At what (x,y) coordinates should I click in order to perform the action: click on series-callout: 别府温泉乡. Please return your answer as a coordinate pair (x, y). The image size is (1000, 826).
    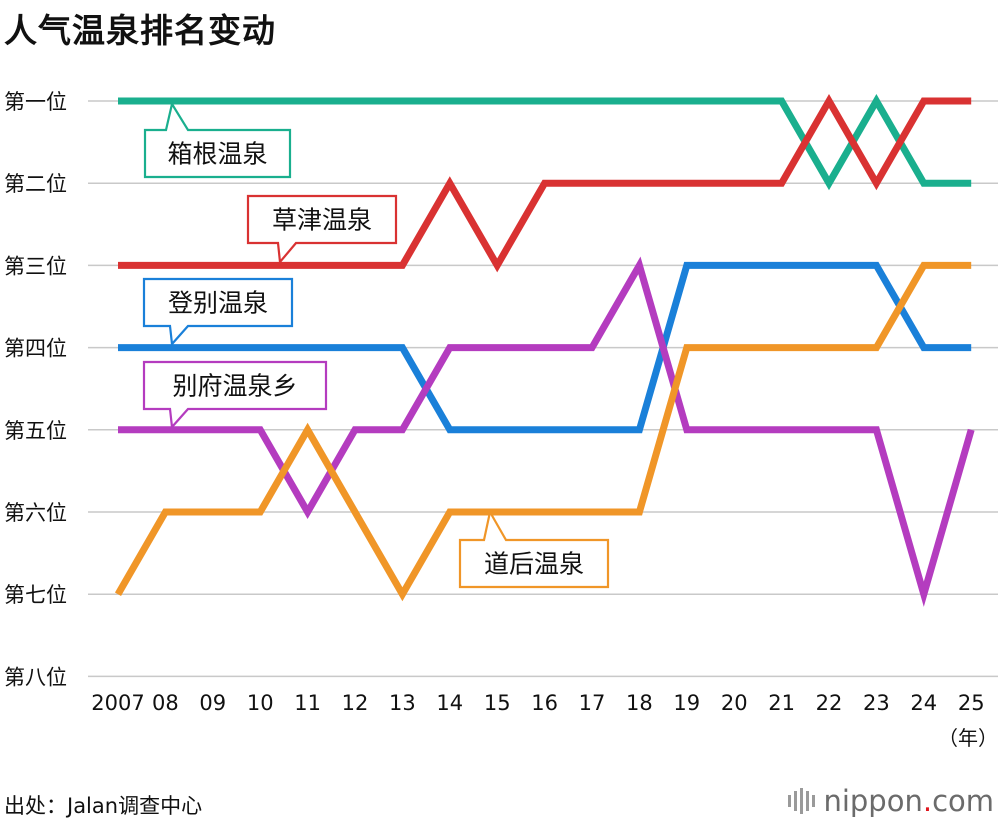
    Looking at the image, I should click on (235, 395).